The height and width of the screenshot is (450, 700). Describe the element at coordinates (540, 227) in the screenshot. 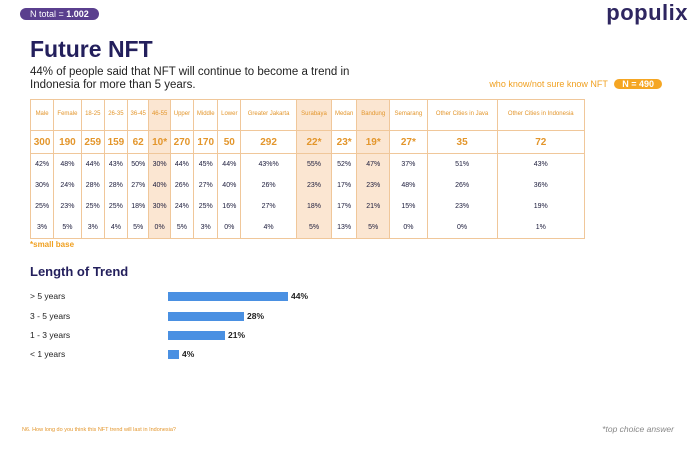

I see `table-row-cell: 1%` at that location.